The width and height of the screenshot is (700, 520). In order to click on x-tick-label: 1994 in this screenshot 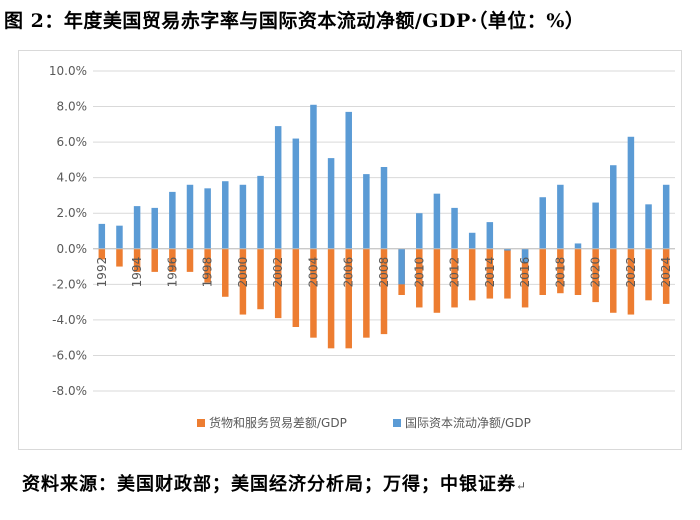, I will do `click(137, 272)`.